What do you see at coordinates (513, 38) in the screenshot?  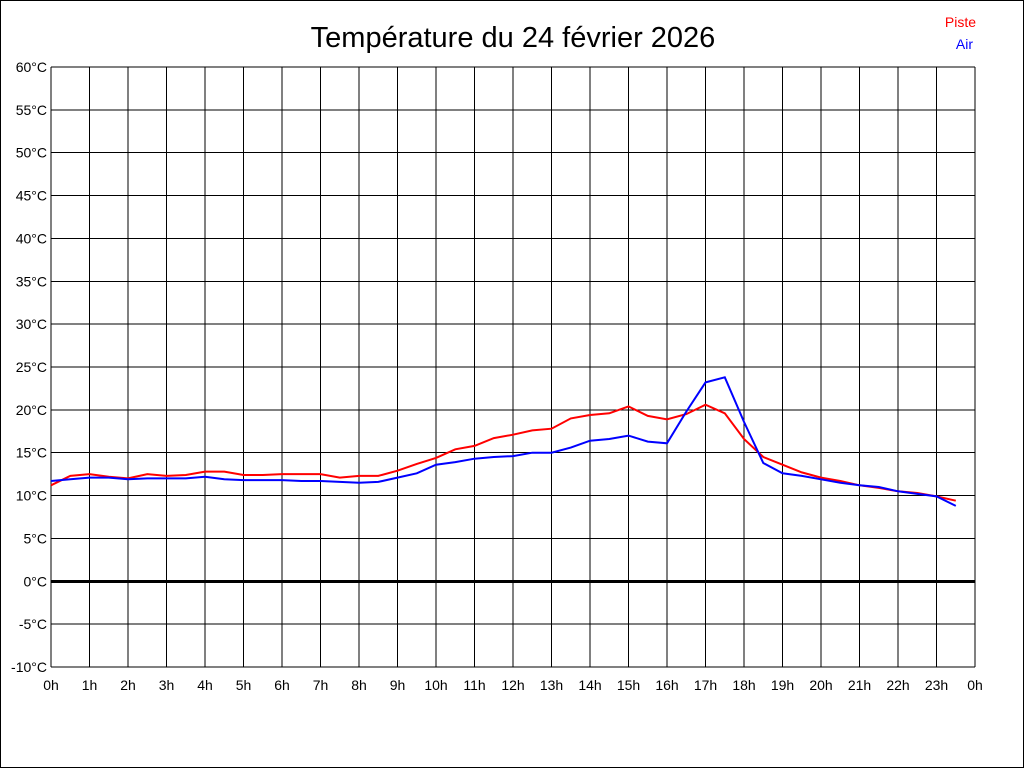 I see `chart-title: Température du 24 février 2026` at bounding box center [513, 38].